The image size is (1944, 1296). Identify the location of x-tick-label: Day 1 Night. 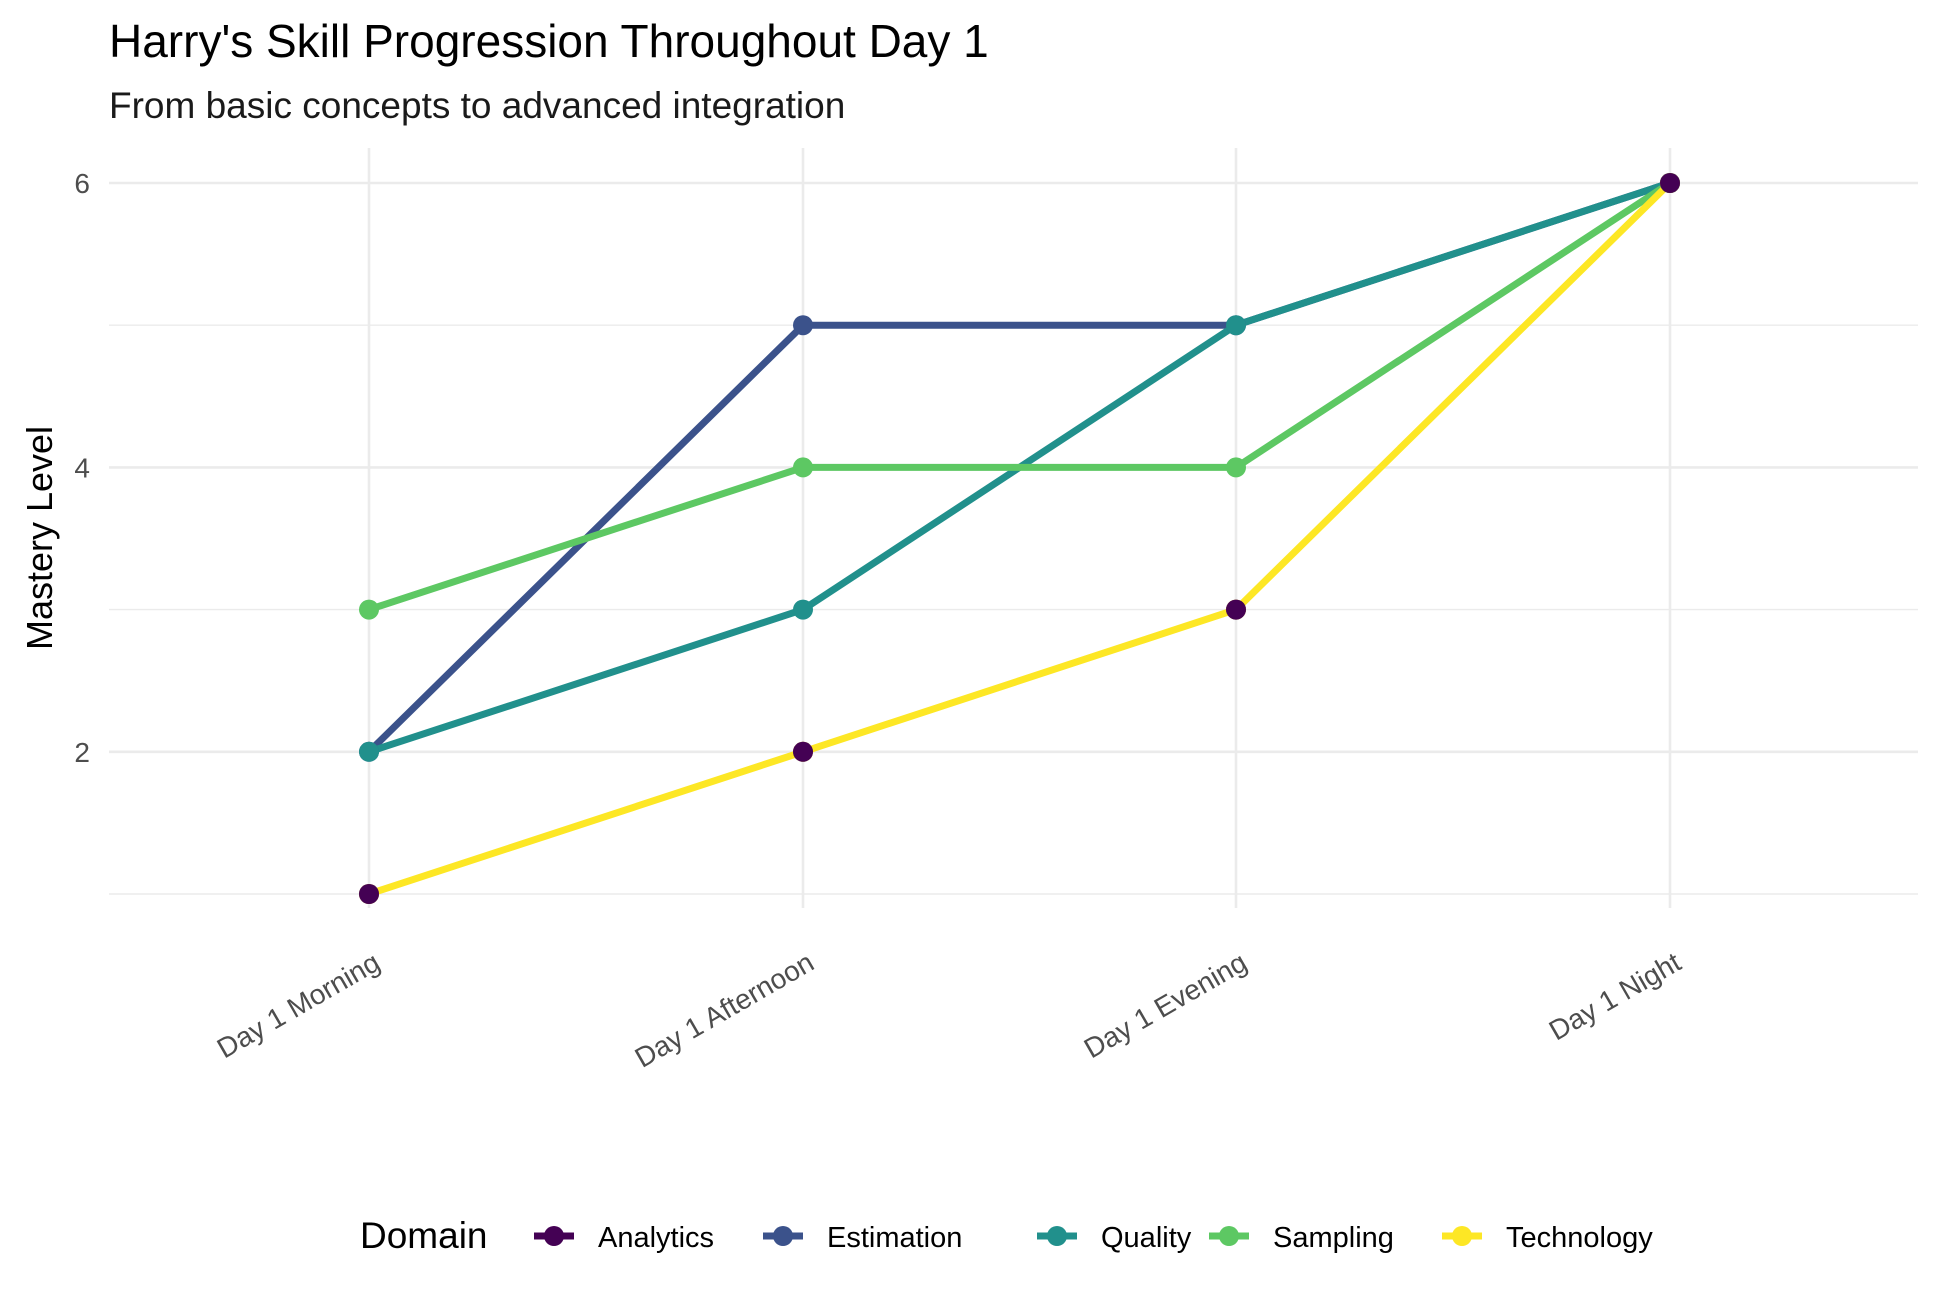
(1615, 996).